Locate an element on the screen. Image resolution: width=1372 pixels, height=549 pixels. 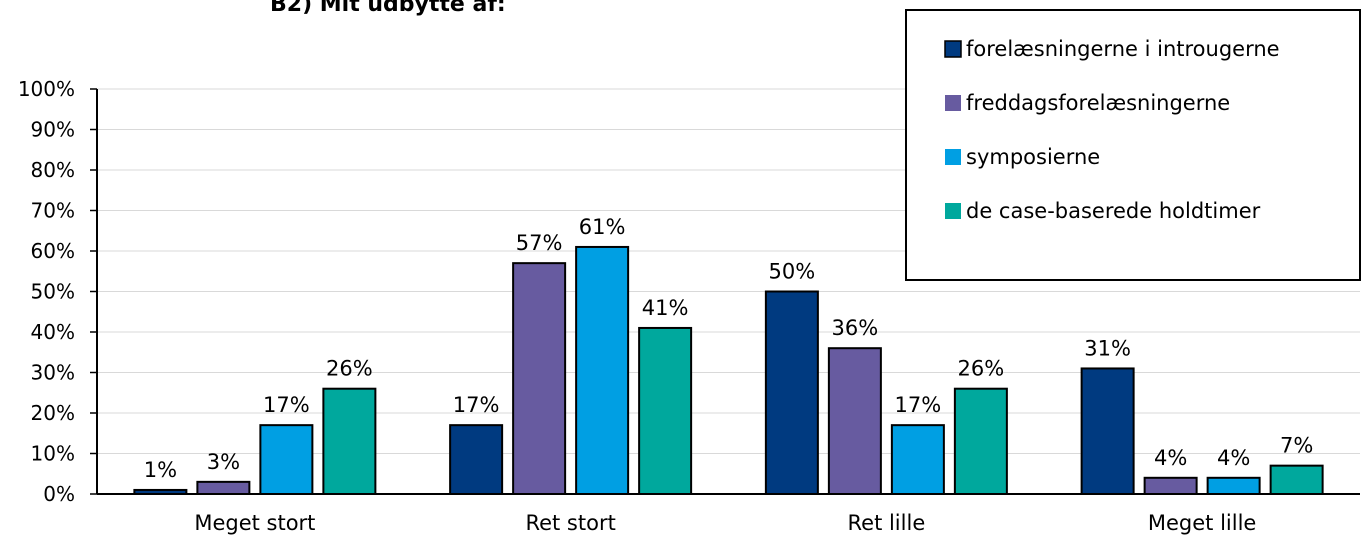
data-label: 57% is located at coordinates (539, 243).